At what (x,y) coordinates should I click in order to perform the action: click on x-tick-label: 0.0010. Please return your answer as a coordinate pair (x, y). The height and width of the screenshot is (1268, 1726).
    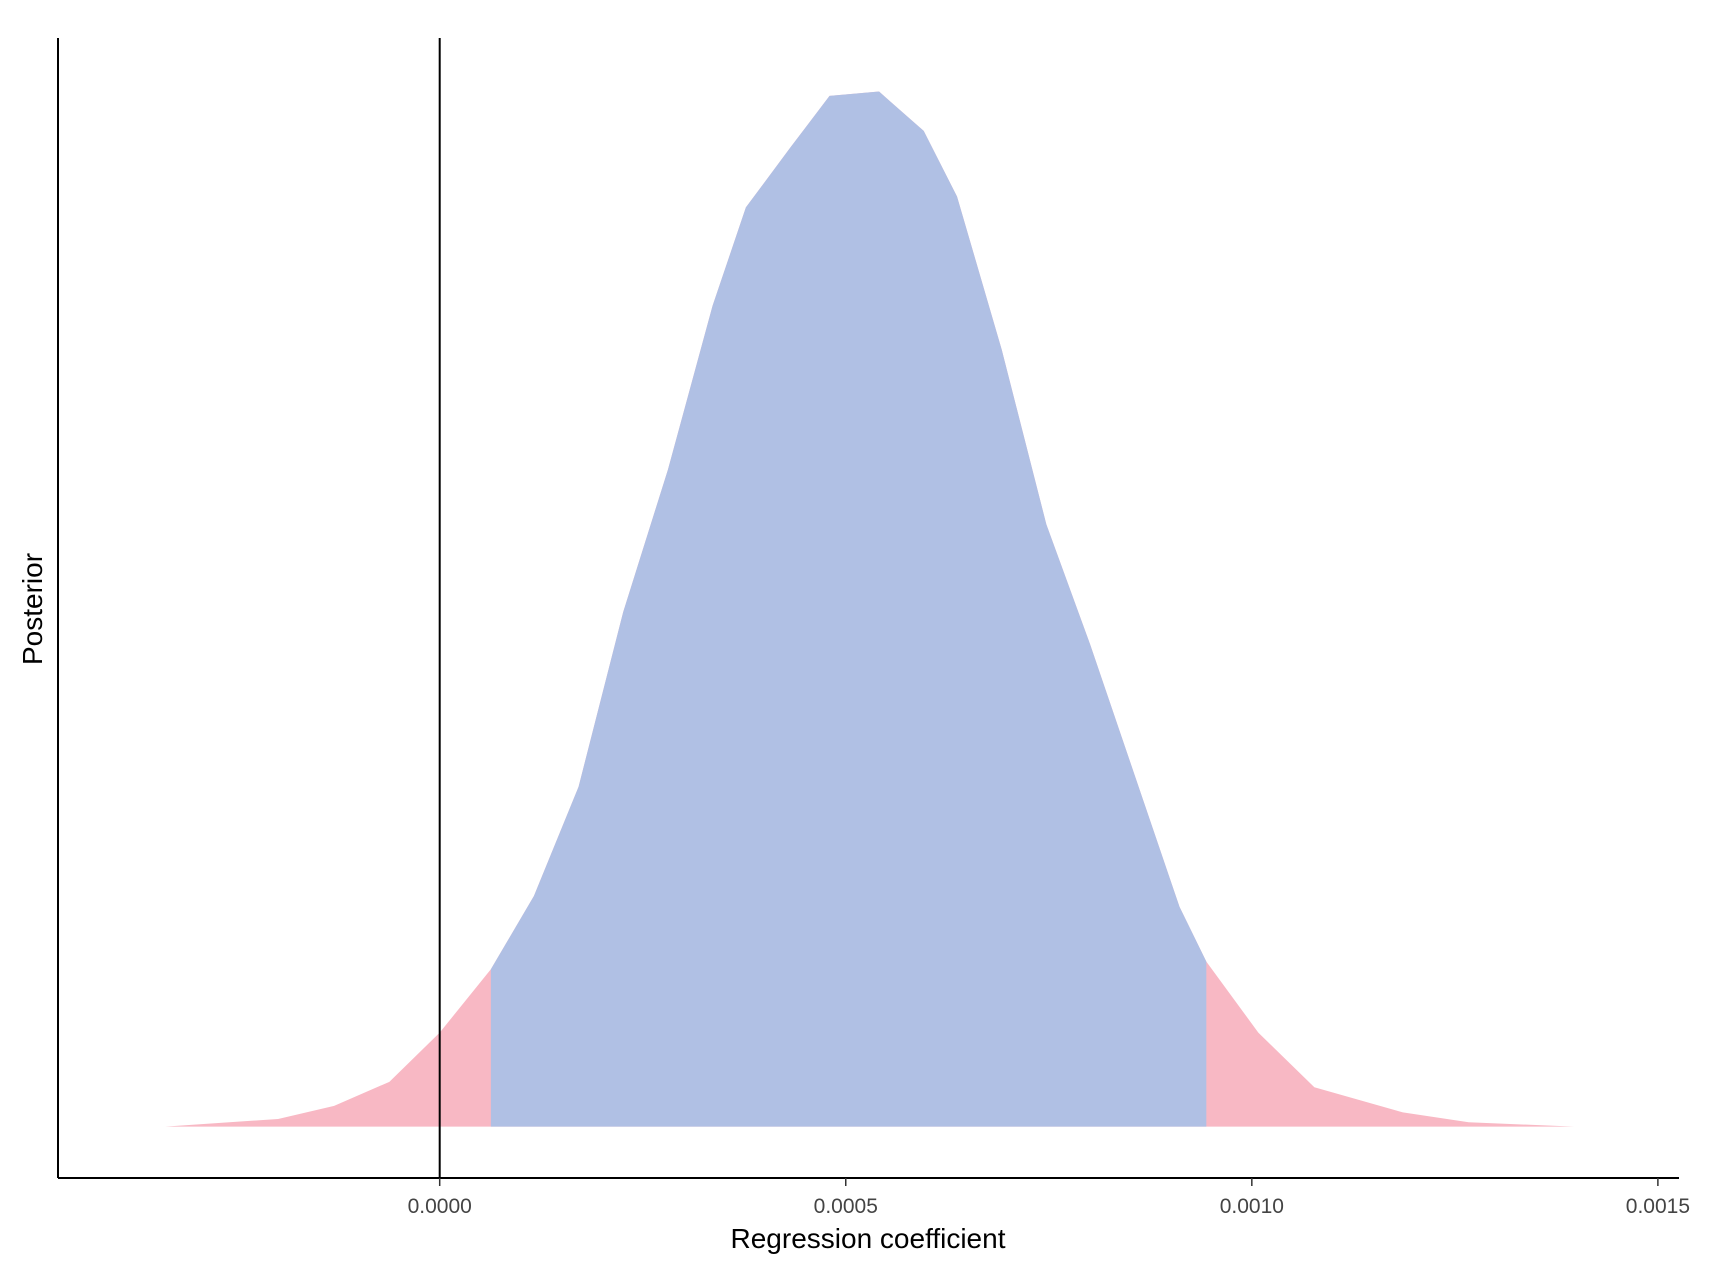
    Looking at the image, I should click on (1252, 1206).